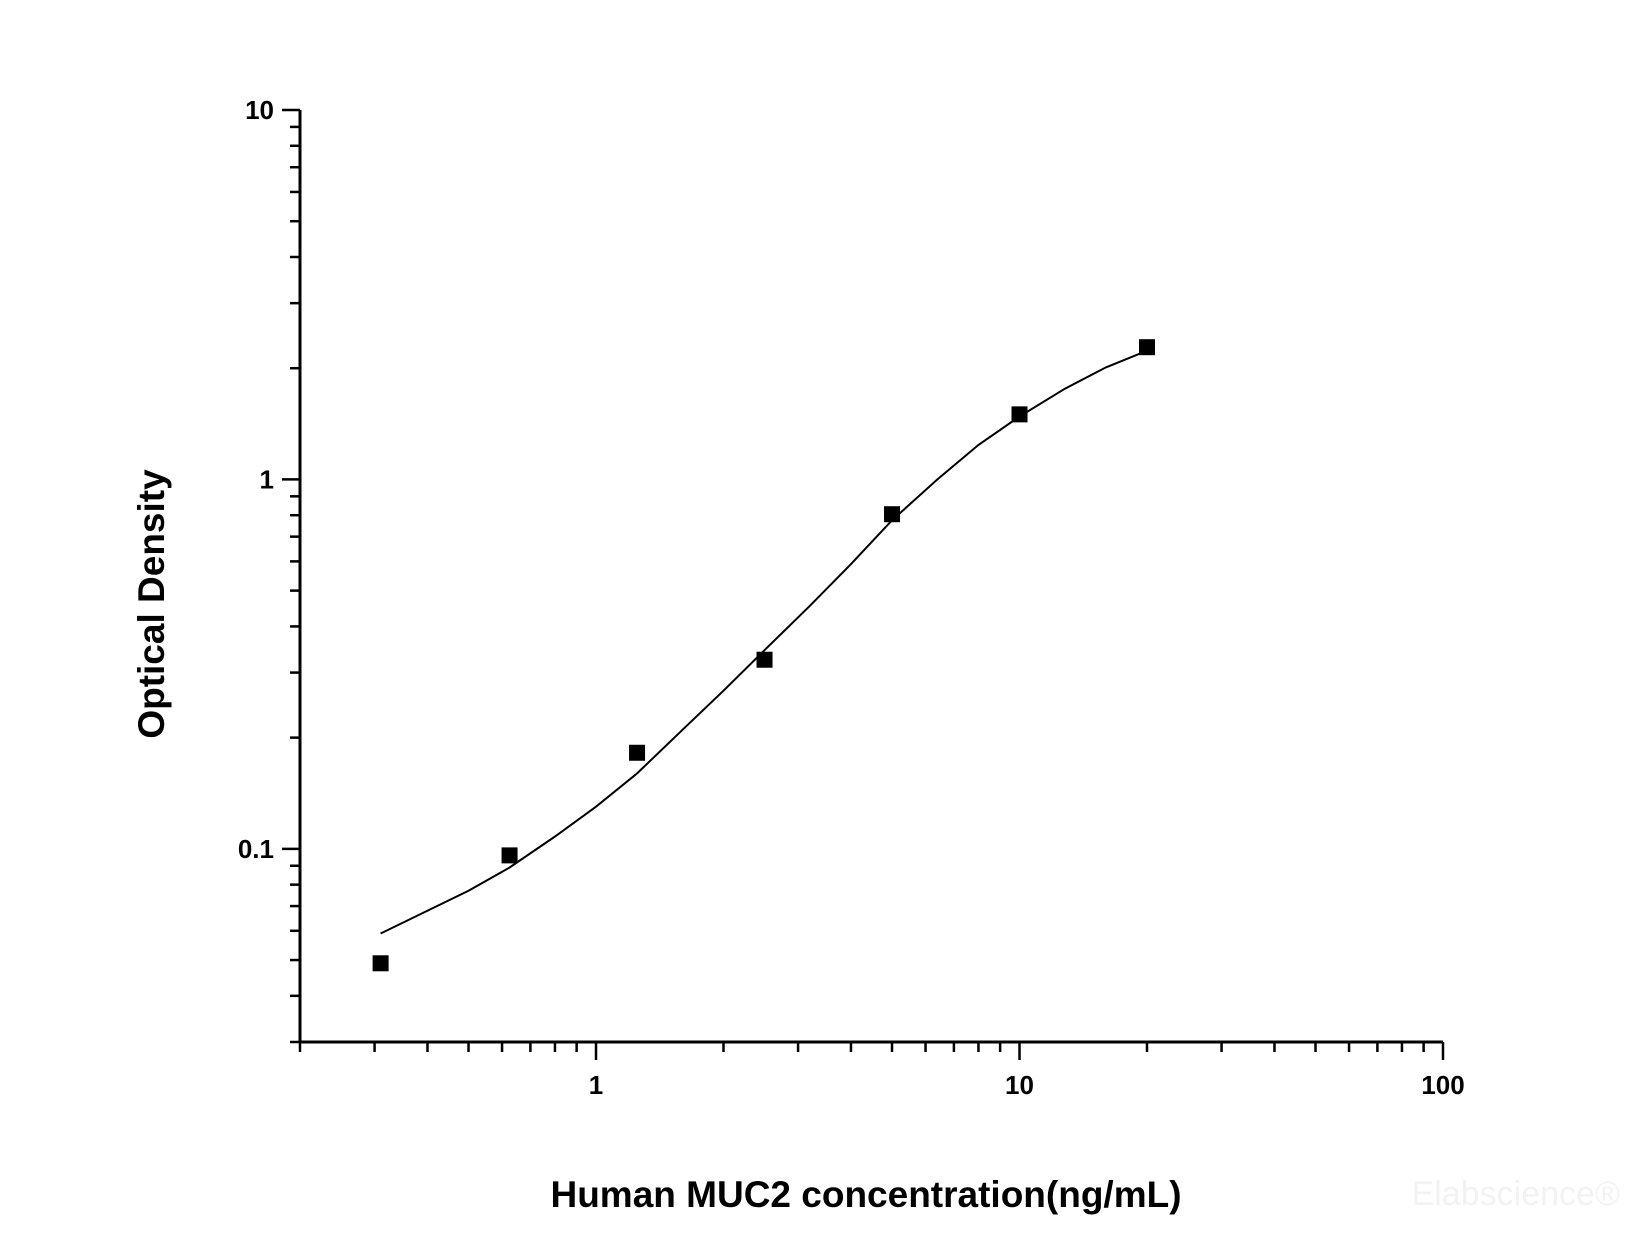  Describe the element at coordinates (267, 479) in the screenshot. I see `y-tick-label: 1` at that location.